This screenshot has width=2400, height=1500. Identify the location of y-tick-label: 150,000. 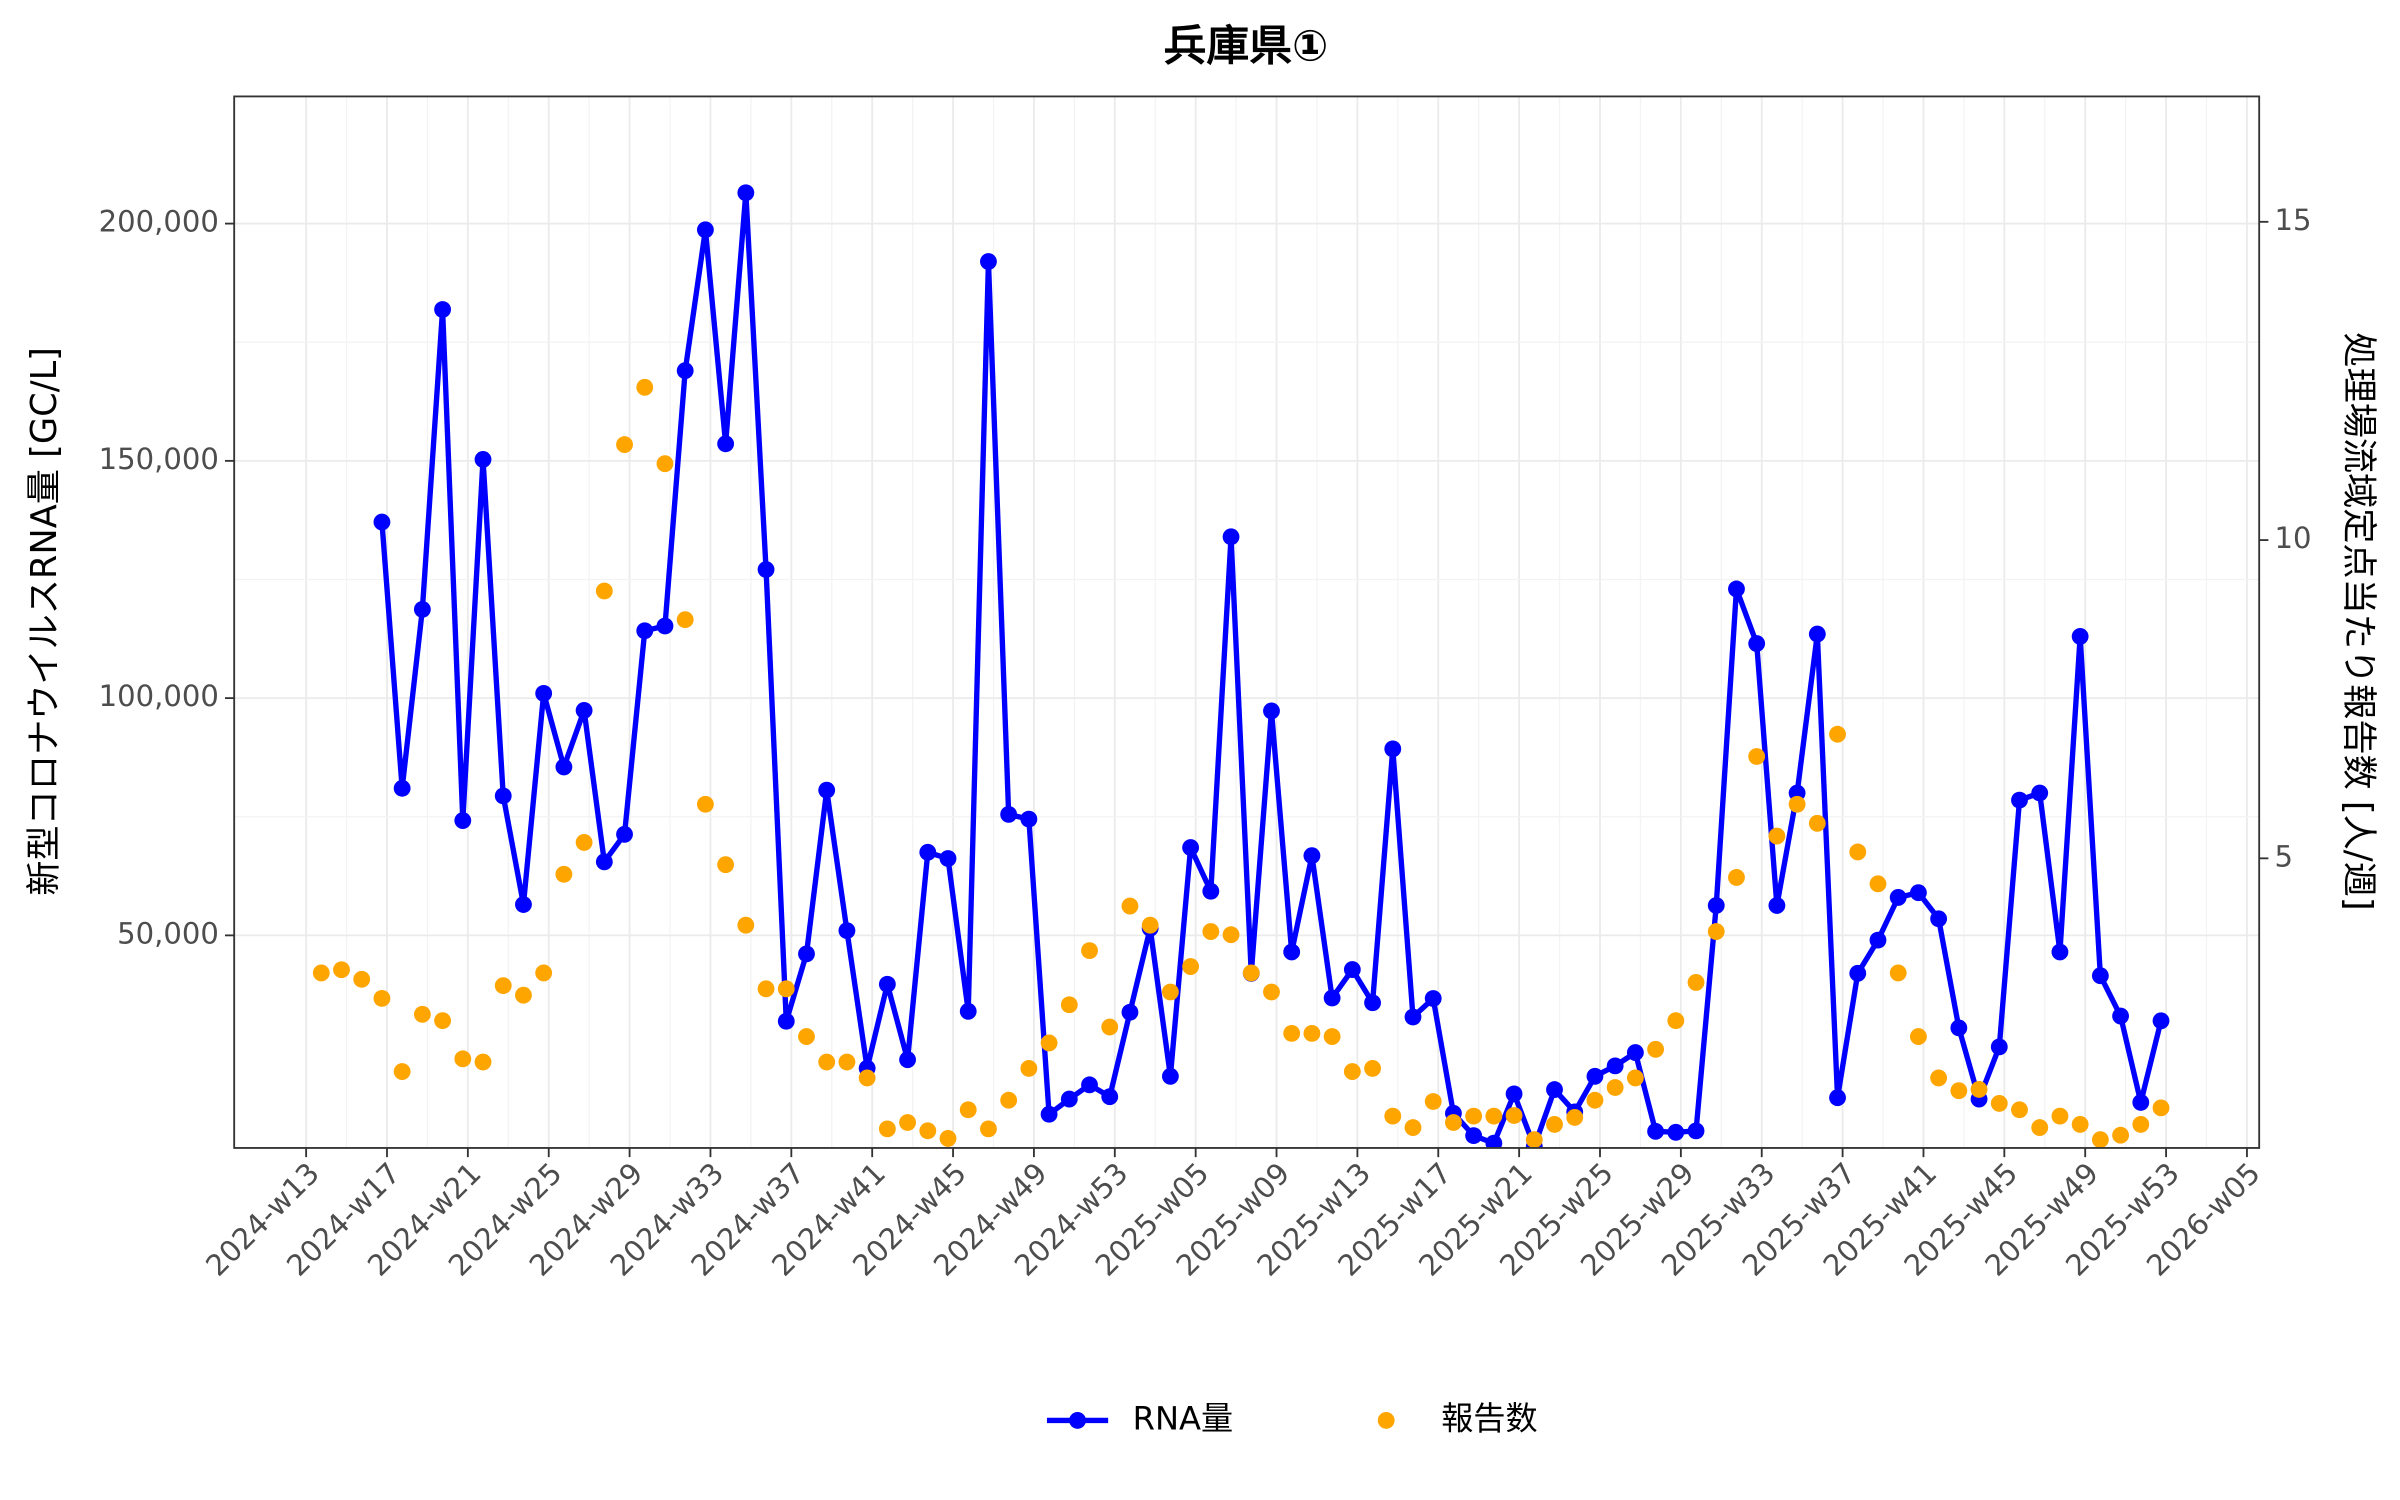
(159, 459).